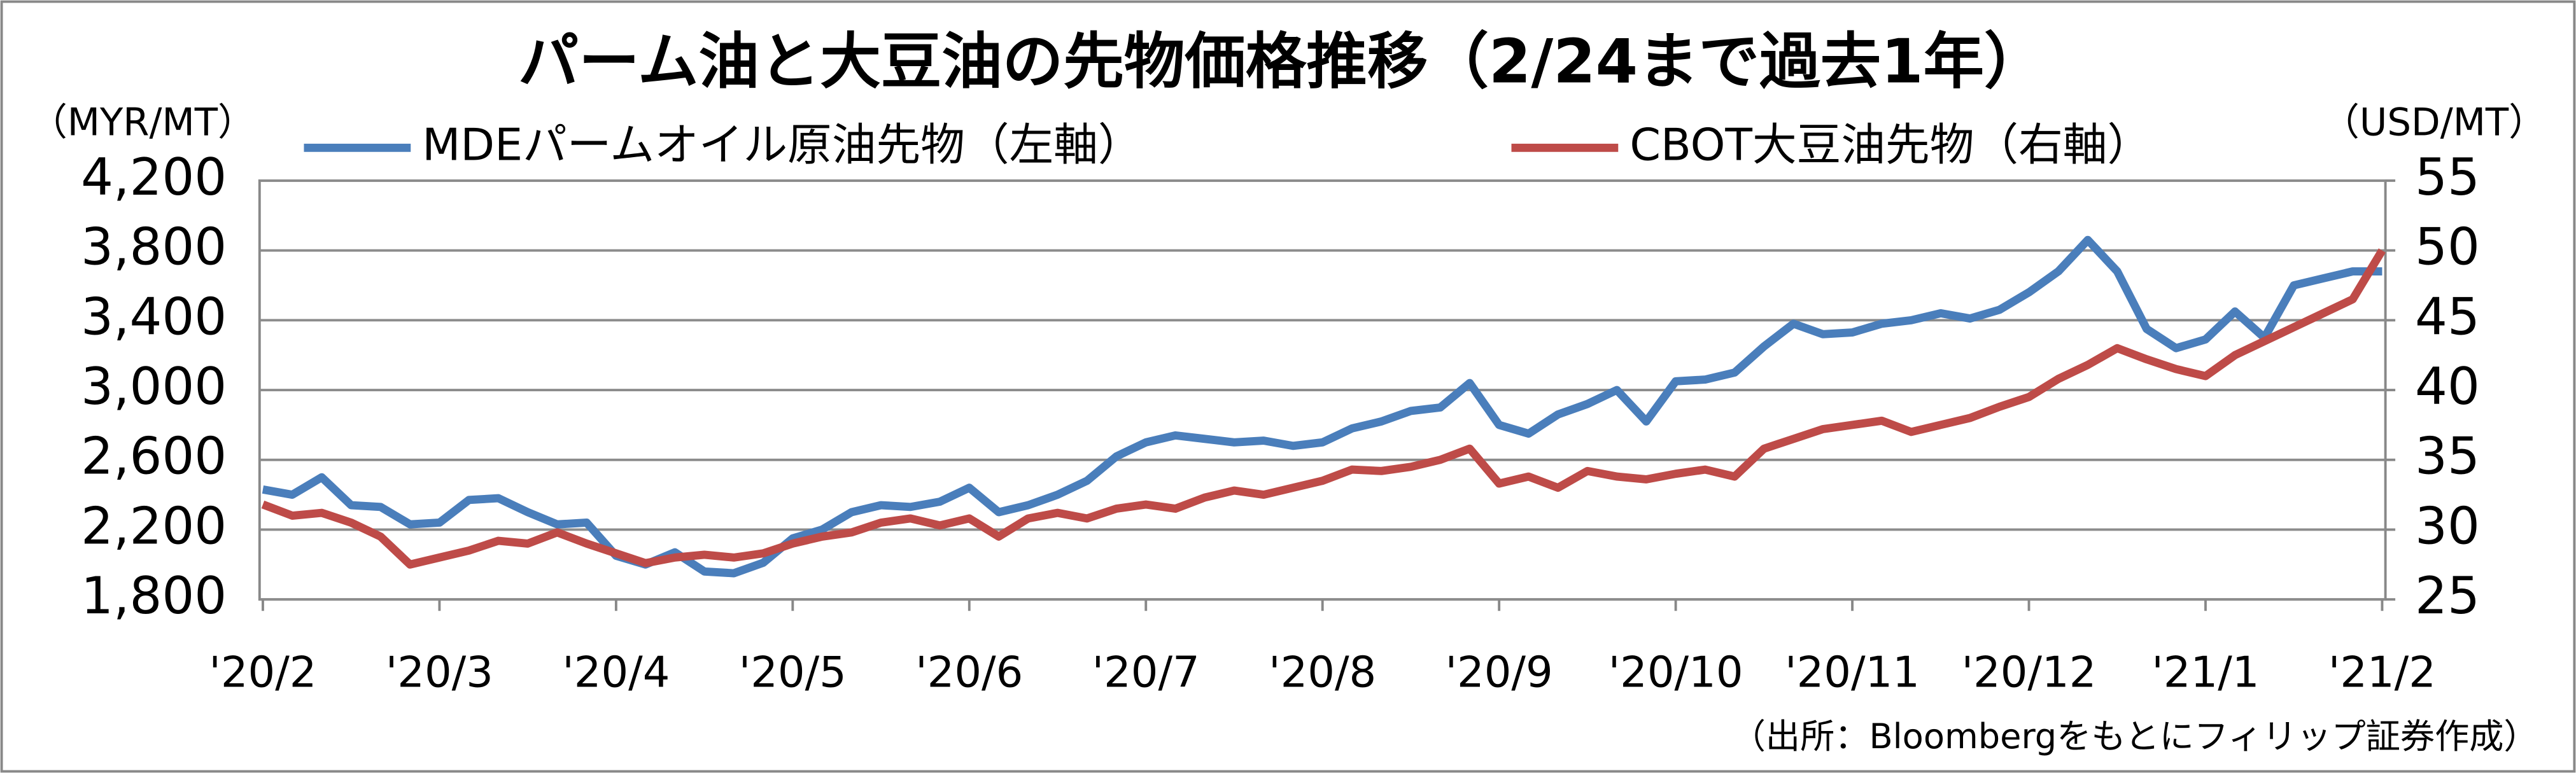 This screenshot has width=2576, height=773. I want to click on x-tick-label: '20/10, so click(1676, 672).